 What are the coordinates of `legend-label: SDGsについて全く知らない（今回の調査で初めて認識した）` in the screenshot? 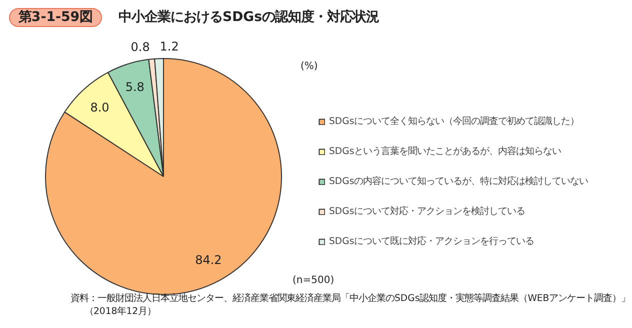 It's located at (454, 121).